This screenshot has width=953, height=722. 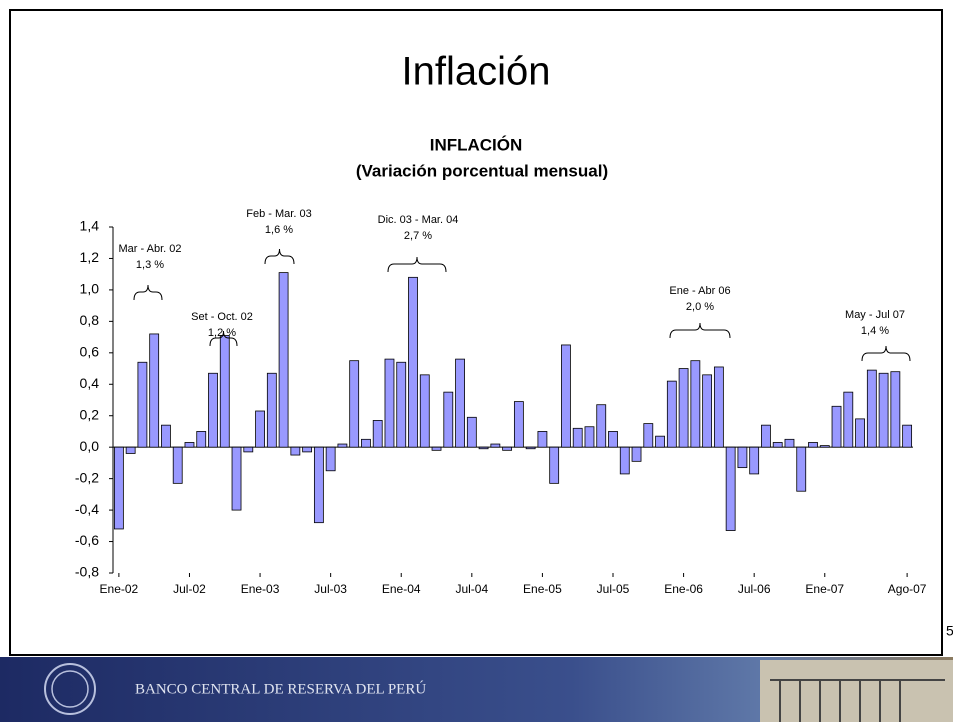 I want to click on y-tick-label: 0,0, so click(x=90, y=446).